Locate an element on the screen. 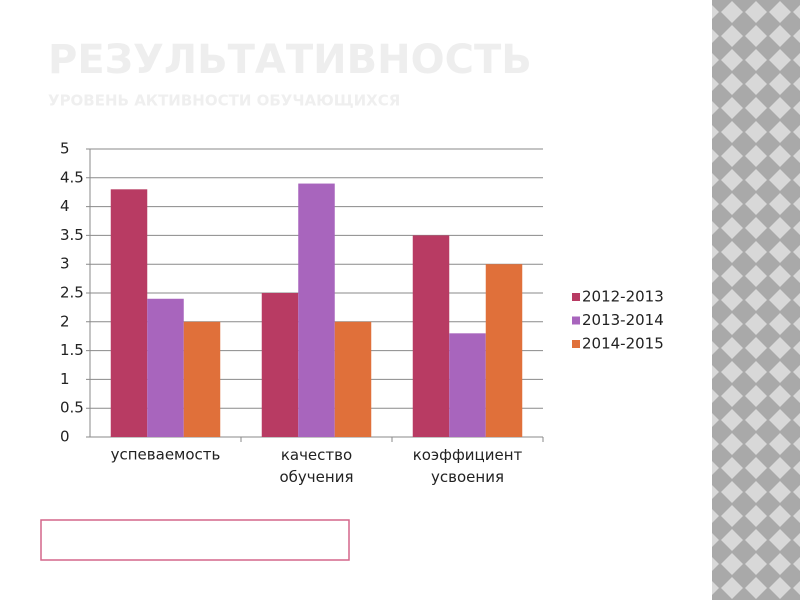 This screenshot has height=600, width=800. y-tick-label: 3 is located at coordinates (65, 264).